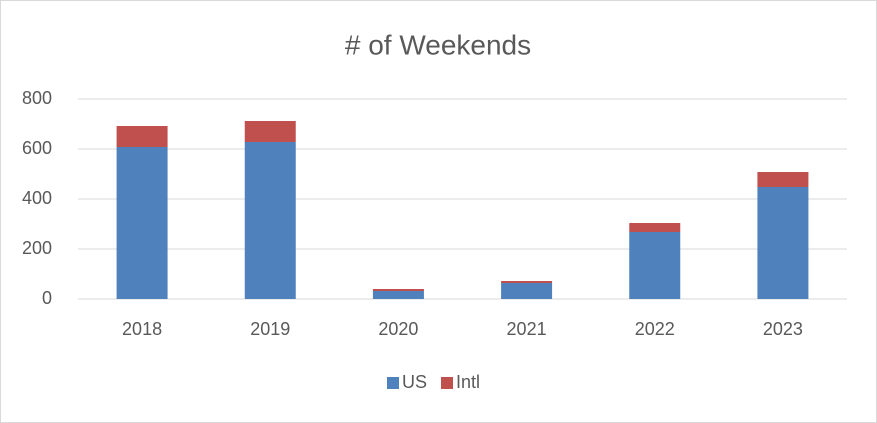 This screenshot has width=877, height=423. What do you see at coordinates (47, 298) in the screenshot?
I see `y-tick-label: 0` at bounding box center [47, 298].